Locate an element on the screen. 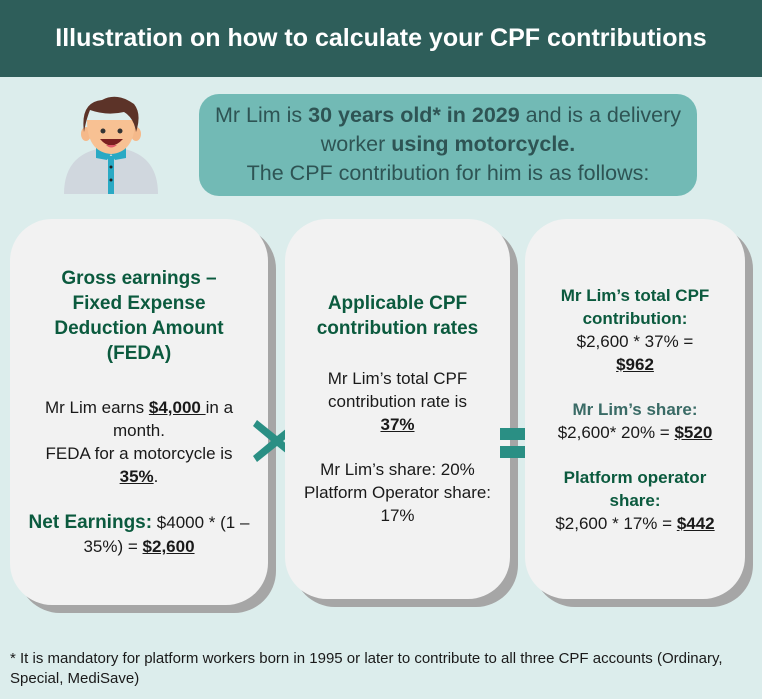 This screenshot has height=699, width=762. total-value: $962 is located at coordinates (635, 364).